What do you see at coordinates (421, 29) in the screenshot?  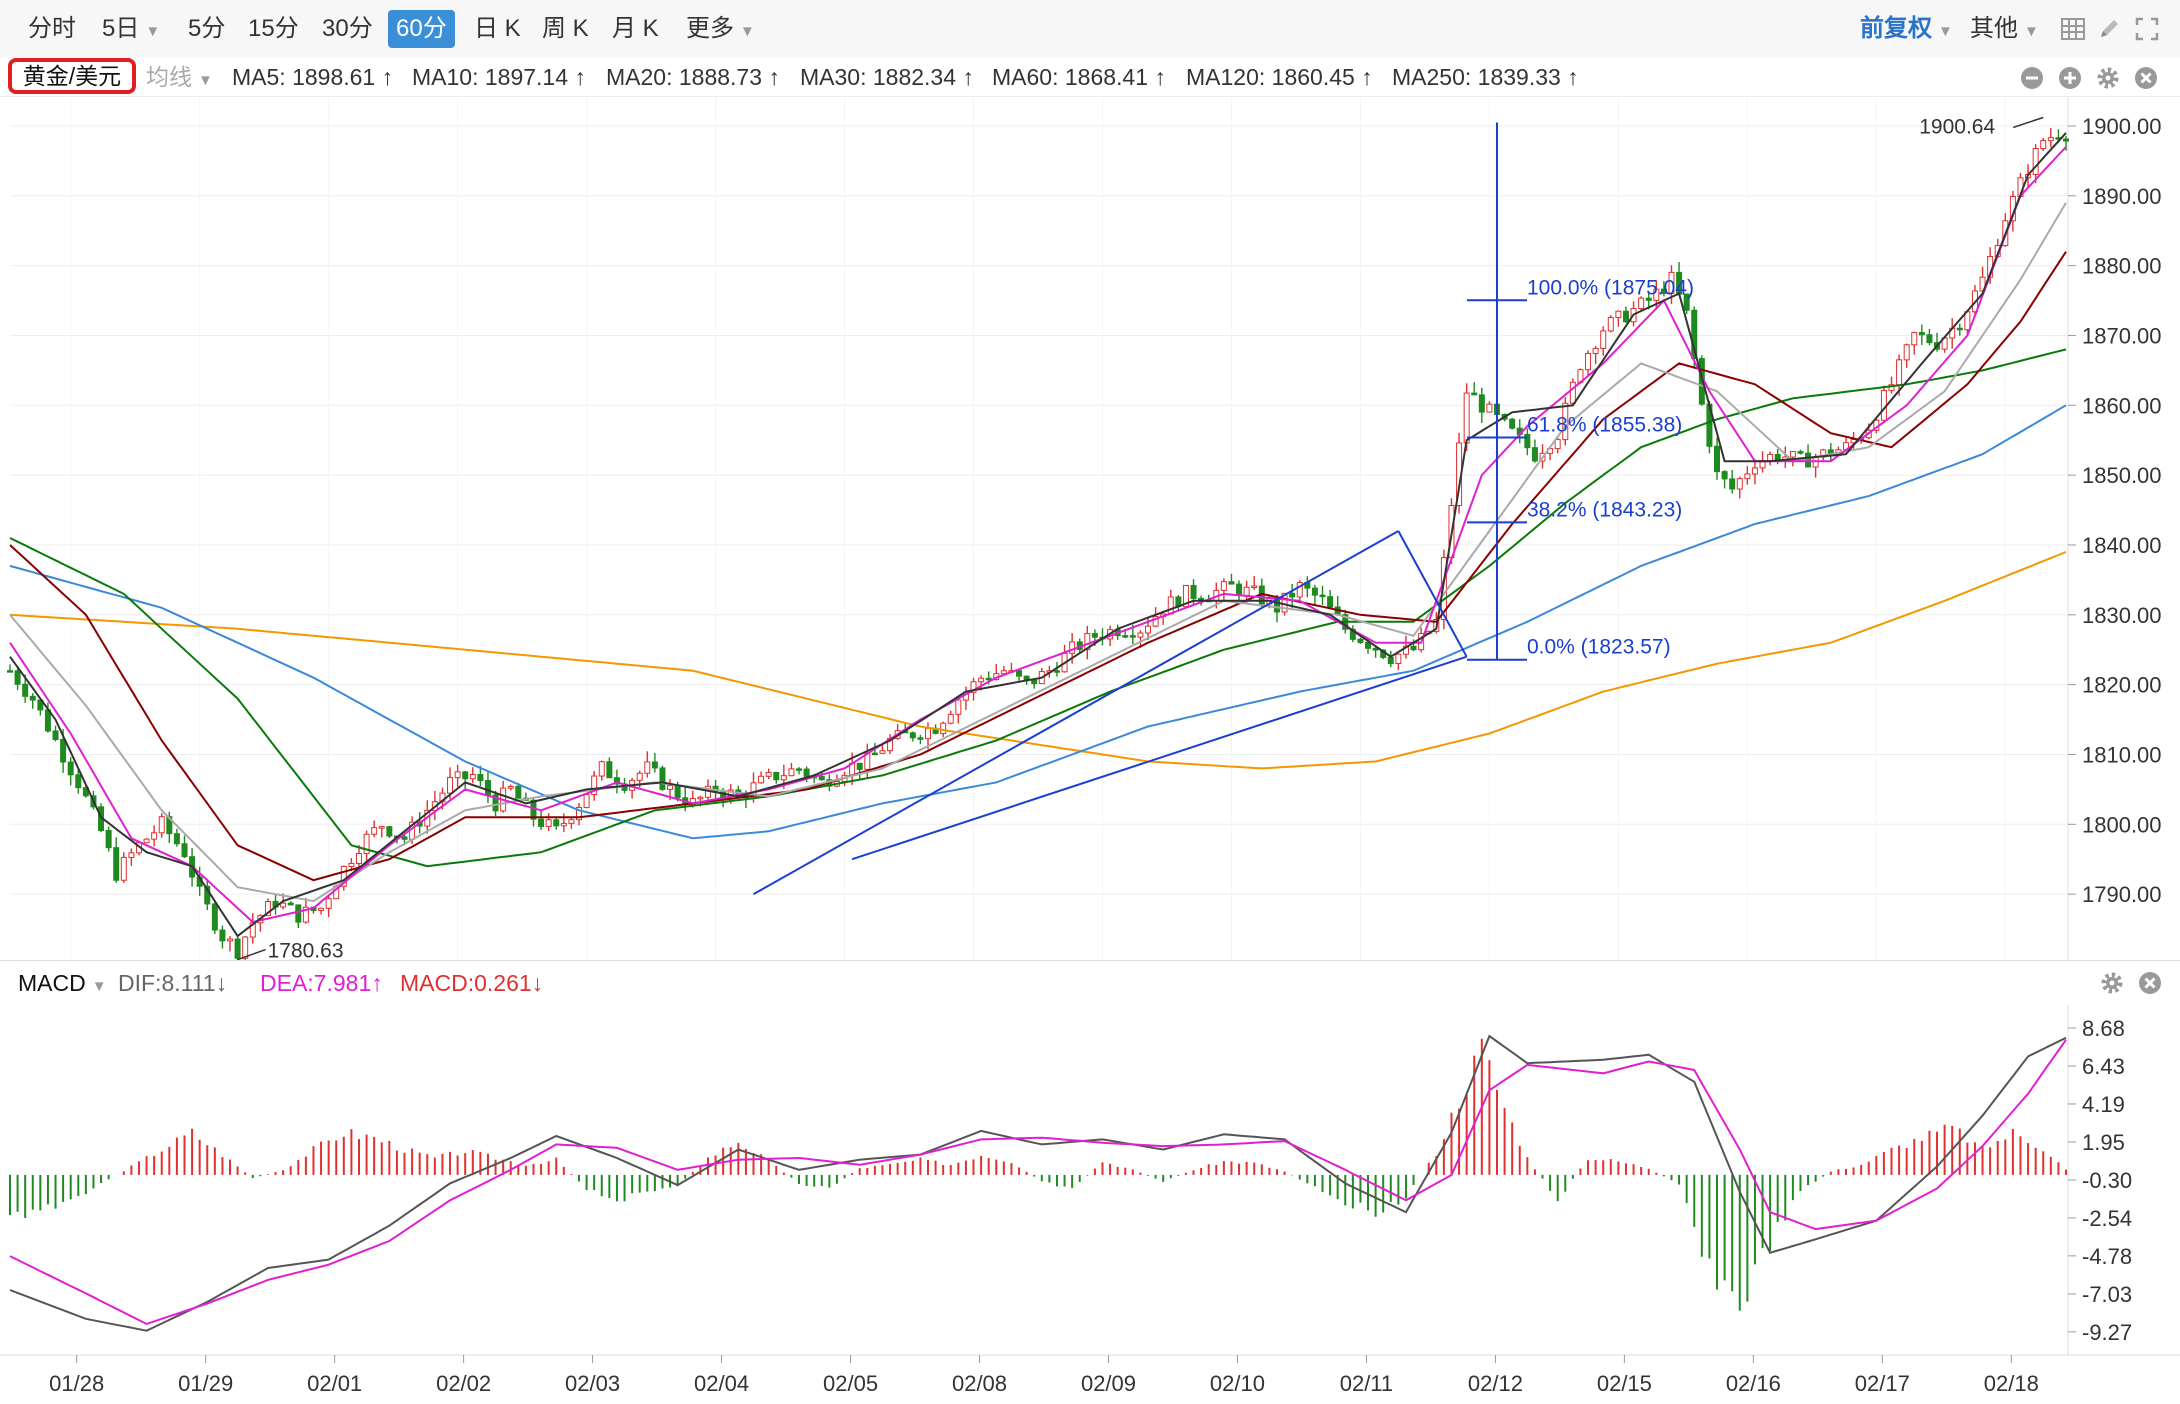 I see `period-tab-60min: 60分` at bounding box center [421, 29].